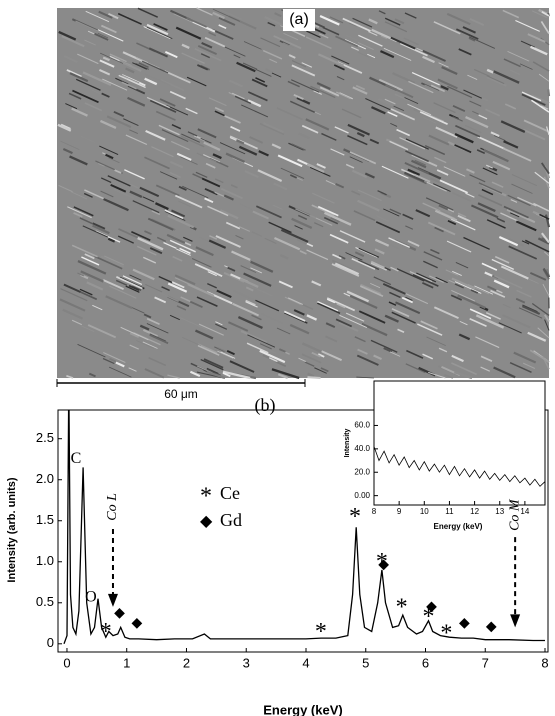 This screenshot has height=716, width=555. What do you see at coordinates (383, 564) in the screenshot?
I see `gd-marker: ◆` at bounding box center [383, 564].